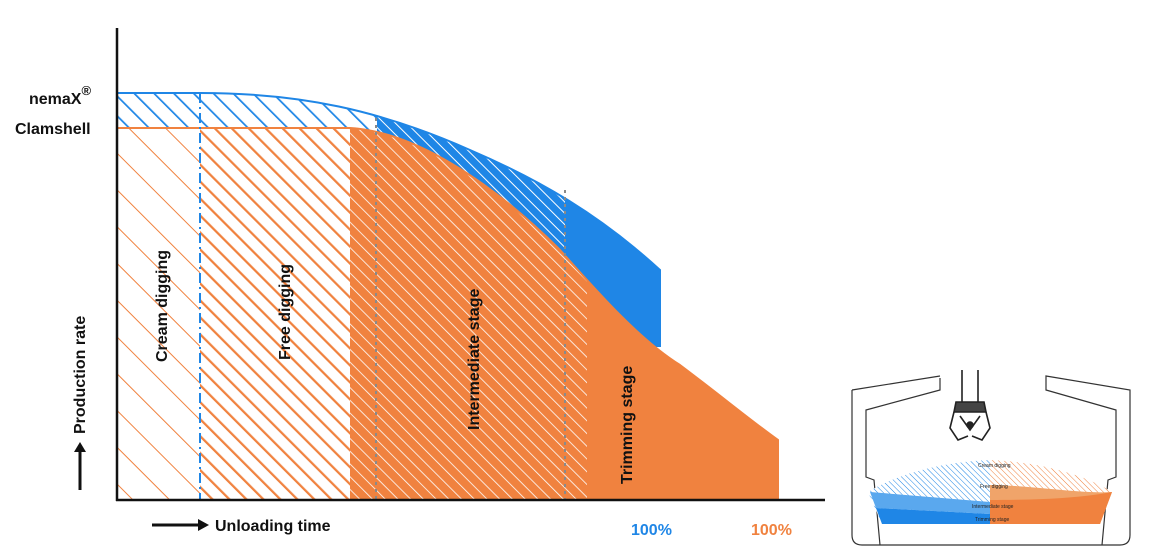  I want to click on inset-cargo-nemax, so click(929, 492).